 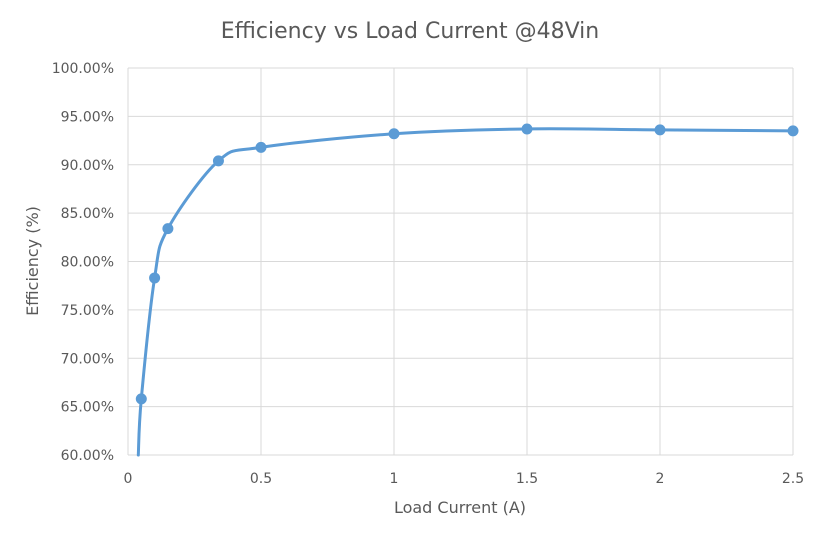 What do you see at coordinates (394, 479) in the screenshot?
I see `x-tick-label: 1` at bounding box center [394, 479].